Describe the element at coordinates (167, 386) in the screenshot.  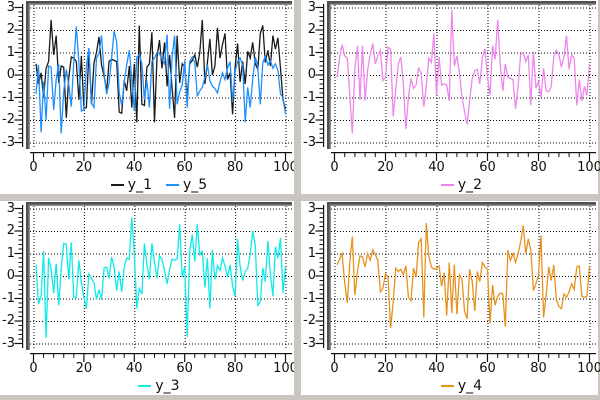
I see `legend-series-label: y_3` at that location.